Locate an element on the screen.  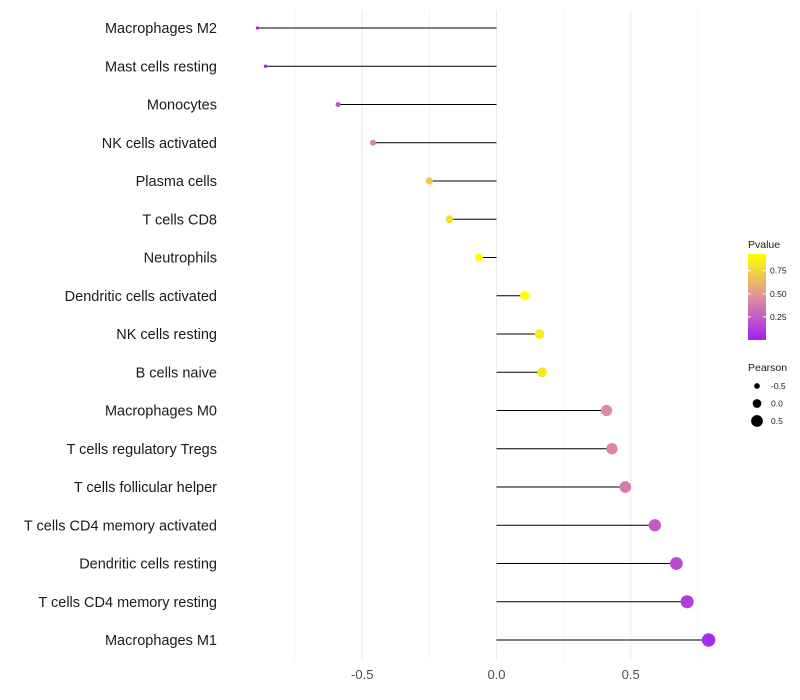
category-label: NK cells activated is located at coordinates (159, 144).